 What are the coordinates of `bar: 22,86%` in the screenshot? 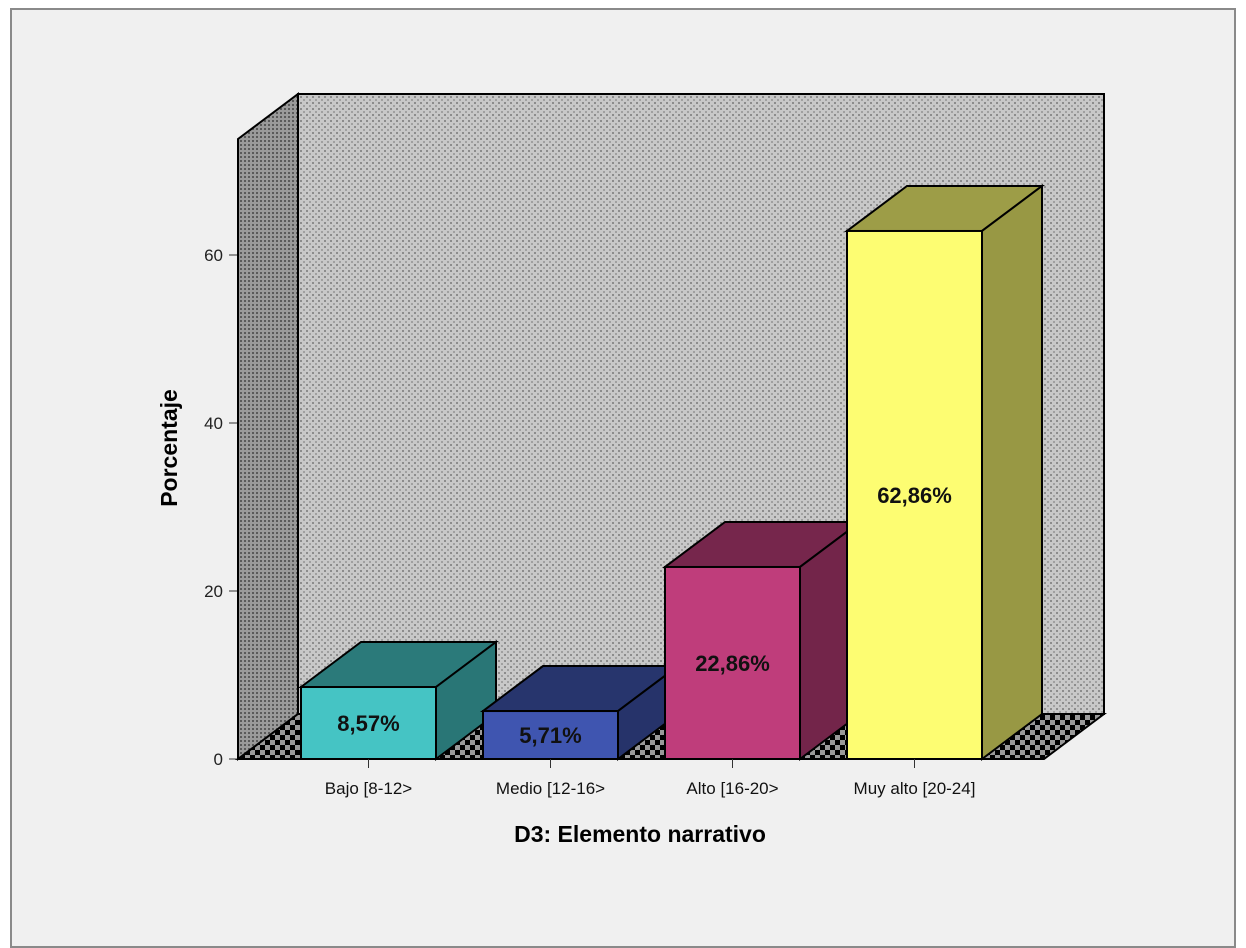 It's located at (762, 640).